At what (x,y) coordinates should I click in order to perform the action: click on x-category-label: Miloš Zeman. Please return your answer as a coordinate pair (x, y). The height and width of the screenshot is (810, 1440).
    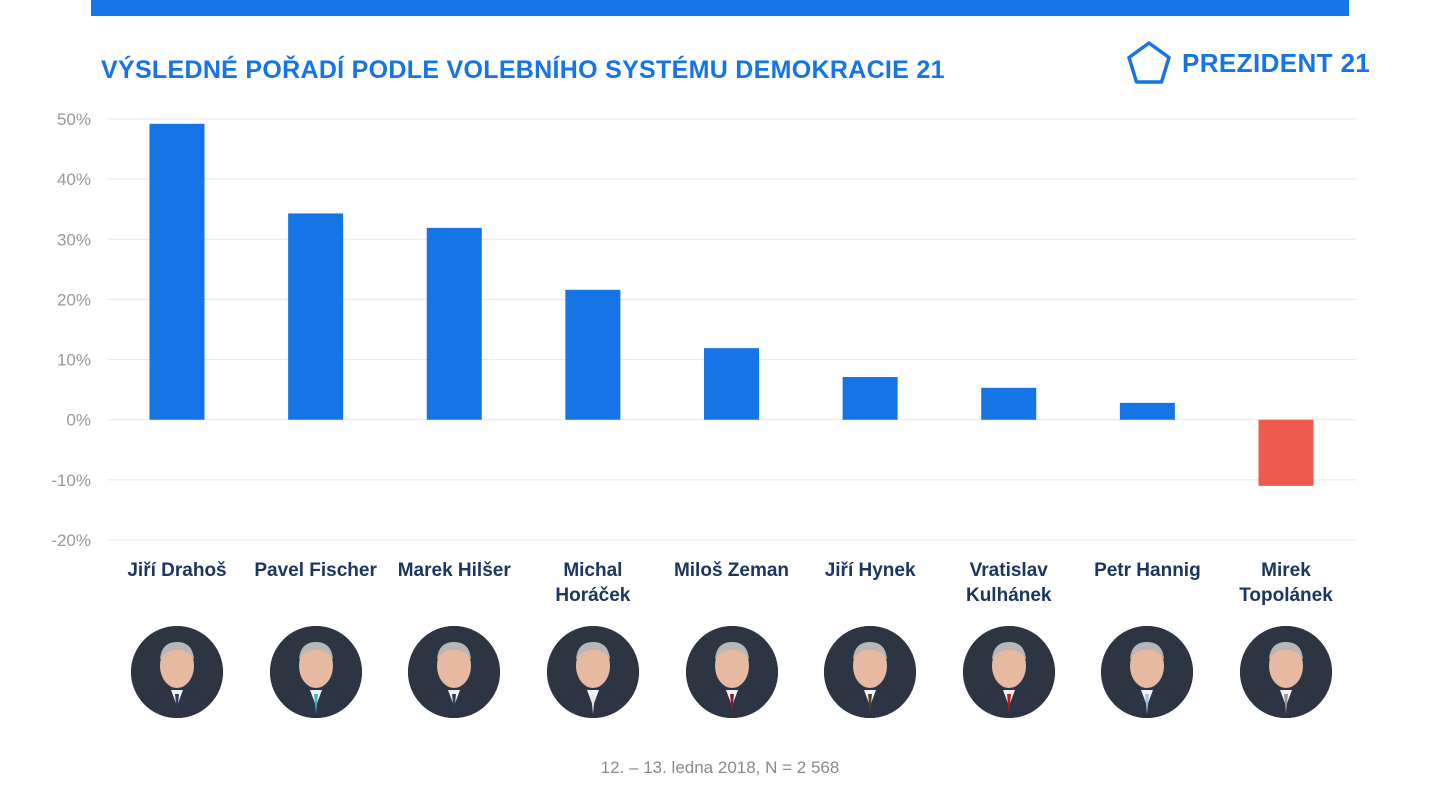
    Looking at the image, I should click on (731, 570).